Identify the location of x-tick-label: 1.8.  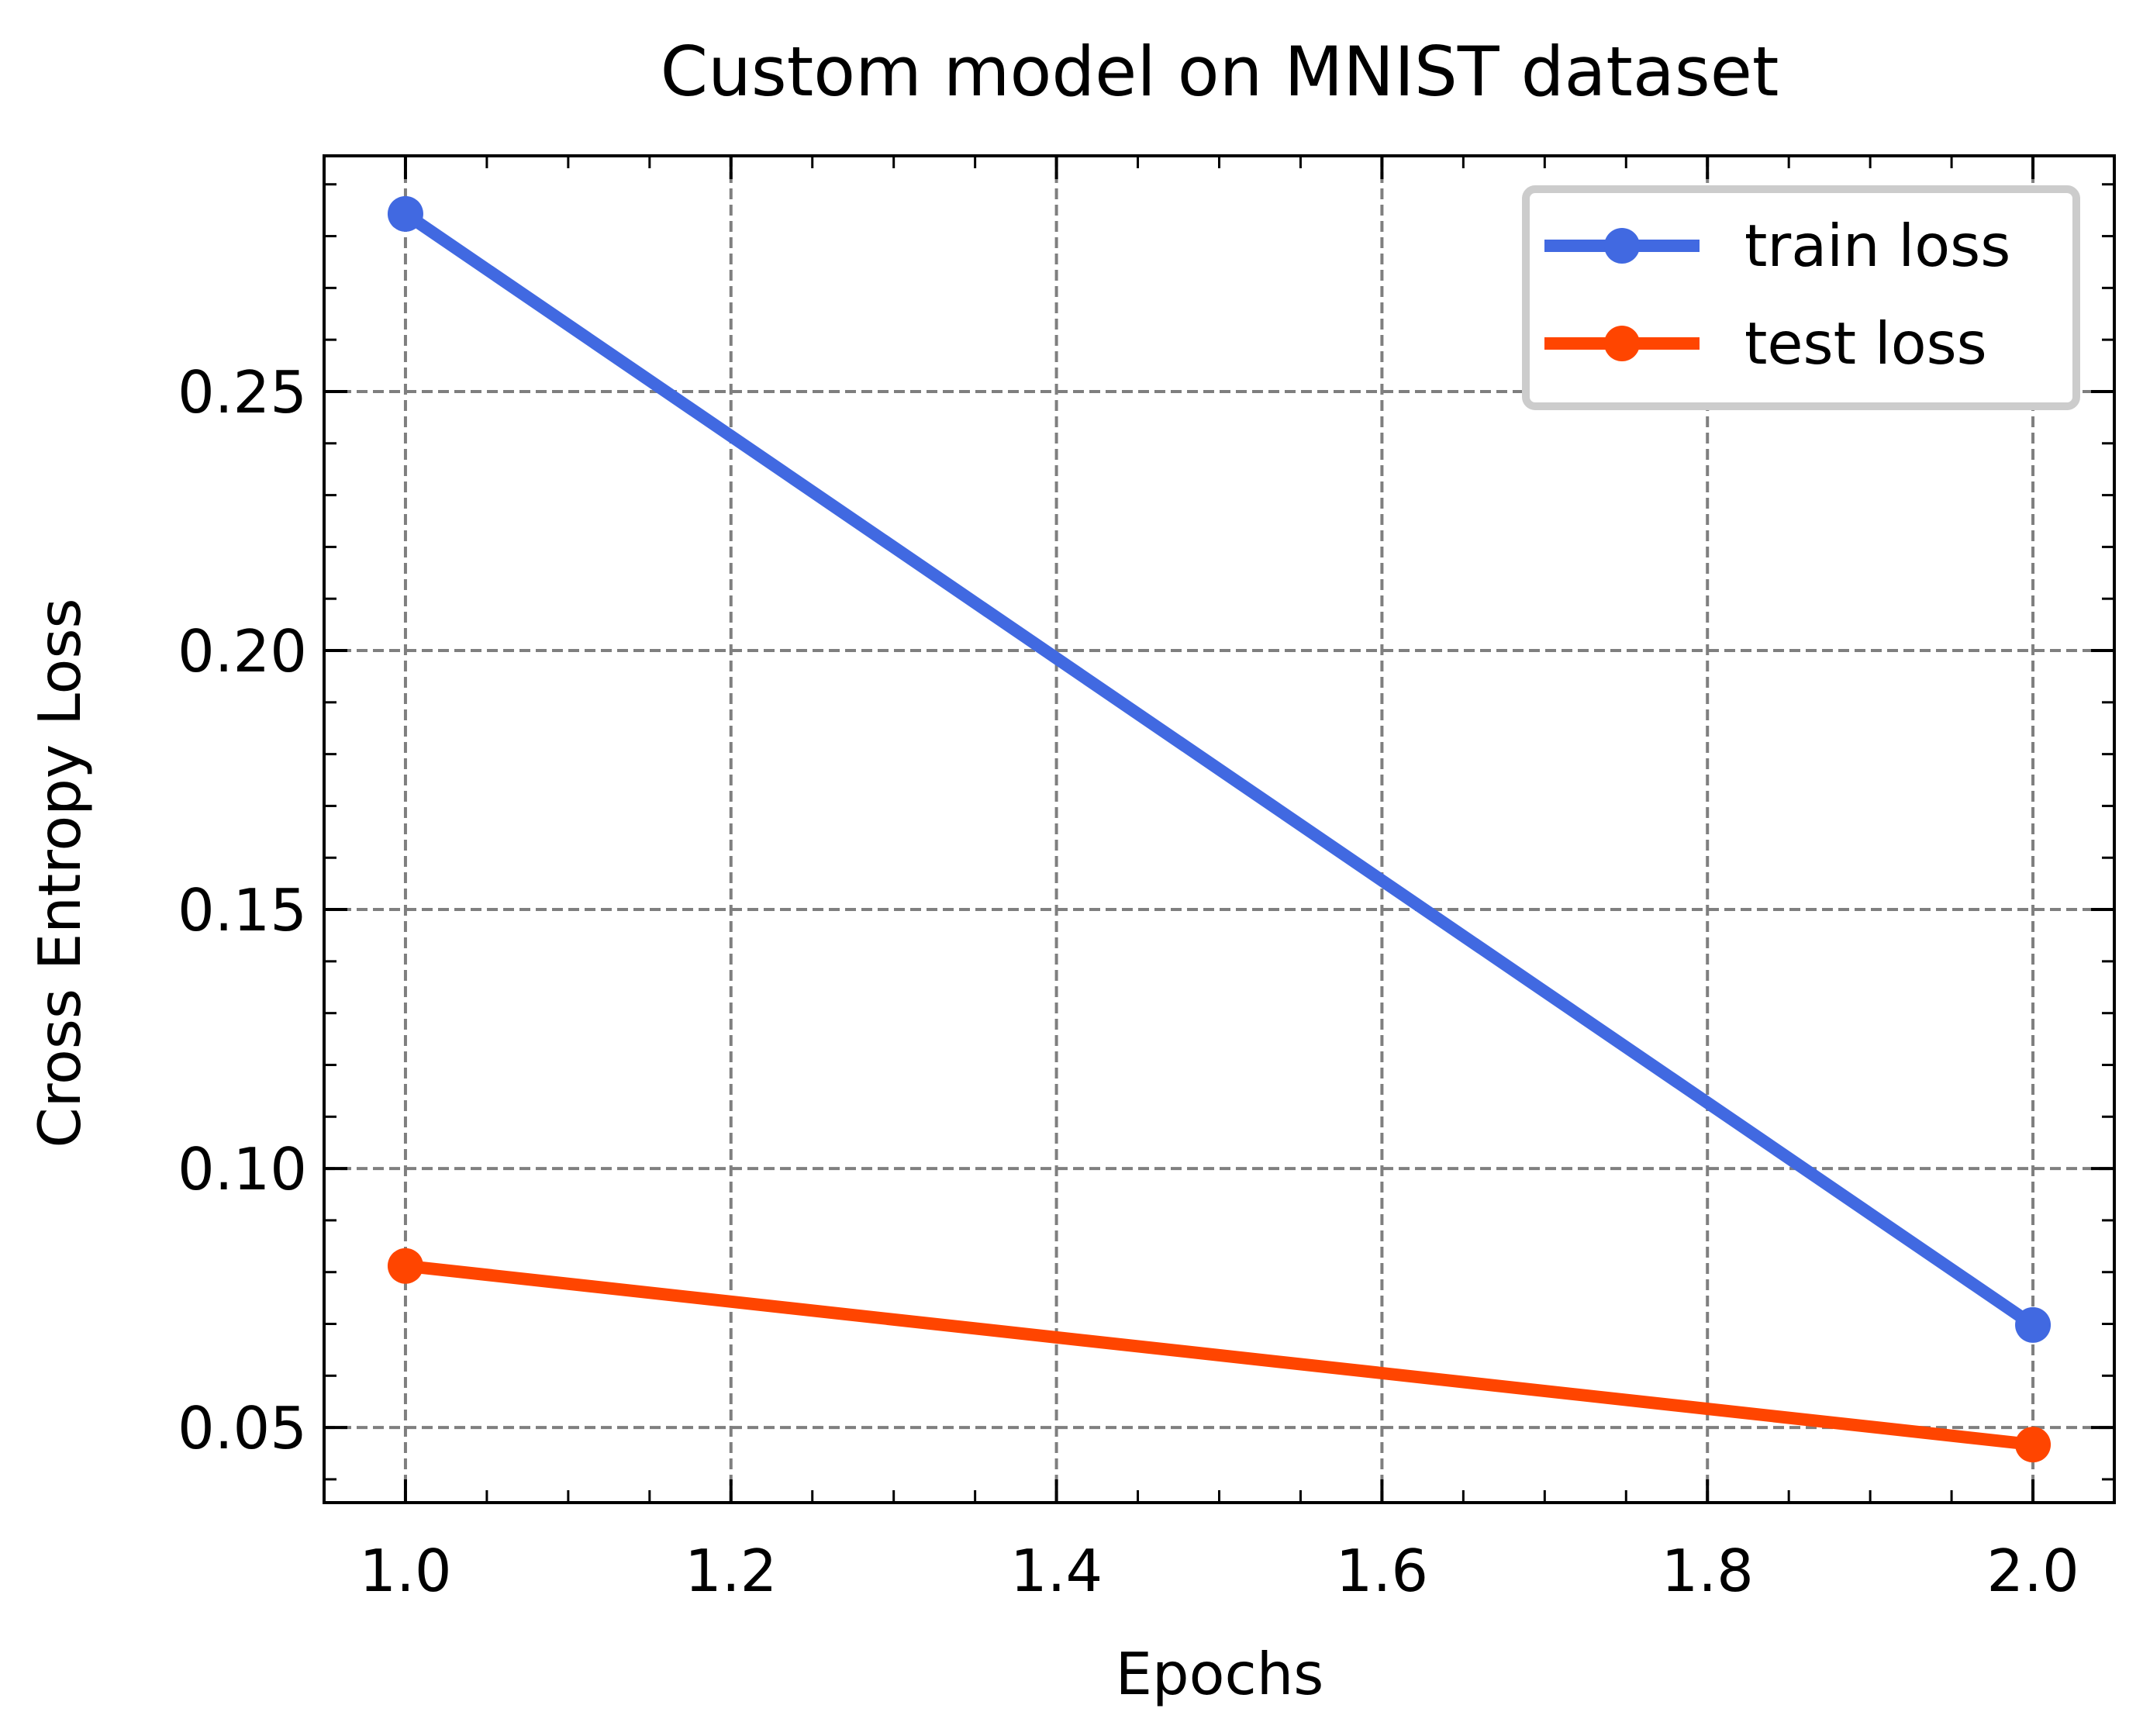
(1708, 1571).